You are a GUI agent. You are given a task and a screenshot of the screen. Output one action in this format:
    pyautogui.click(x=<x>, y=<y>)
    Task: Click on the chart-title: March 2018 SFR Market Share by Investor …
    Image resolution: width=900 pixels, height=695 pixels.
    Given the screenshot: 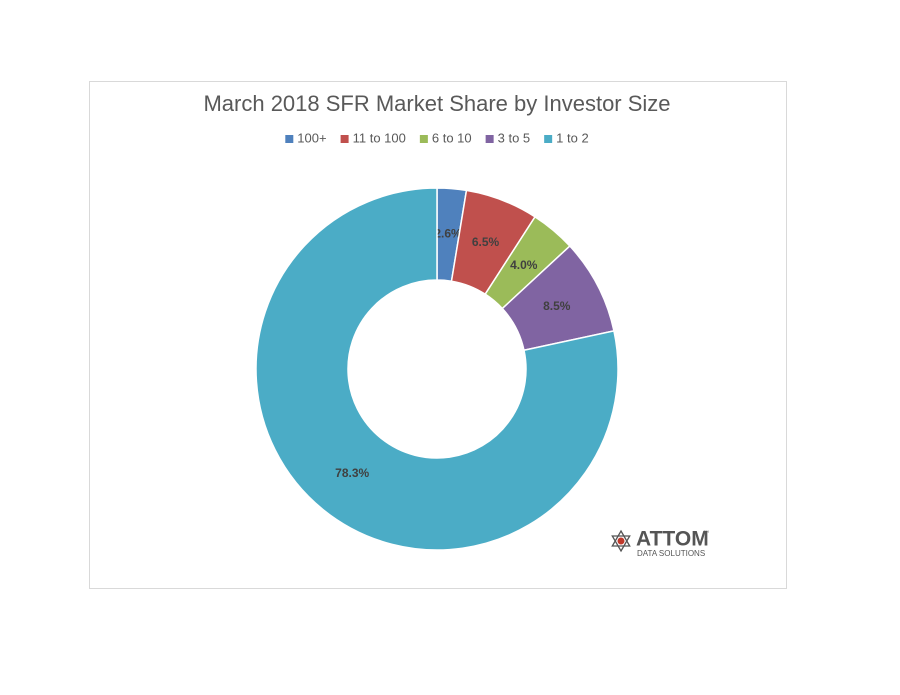 What is the action you would take?
    pyautogui.click(x=436, y=103)
    